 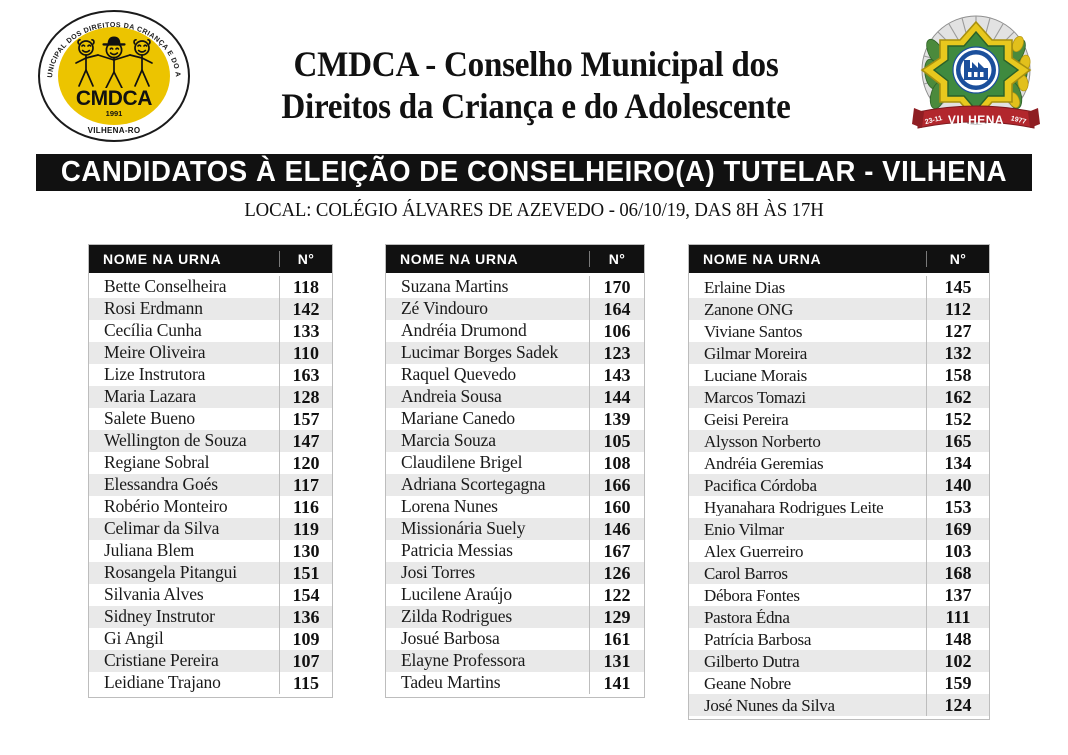 What do you see at coordinates (976, 72) in the screenshot?
I see `vilhena-coat-of-arms-icon: VILHENA 23-11 1977` at bounding box center [976, 72].